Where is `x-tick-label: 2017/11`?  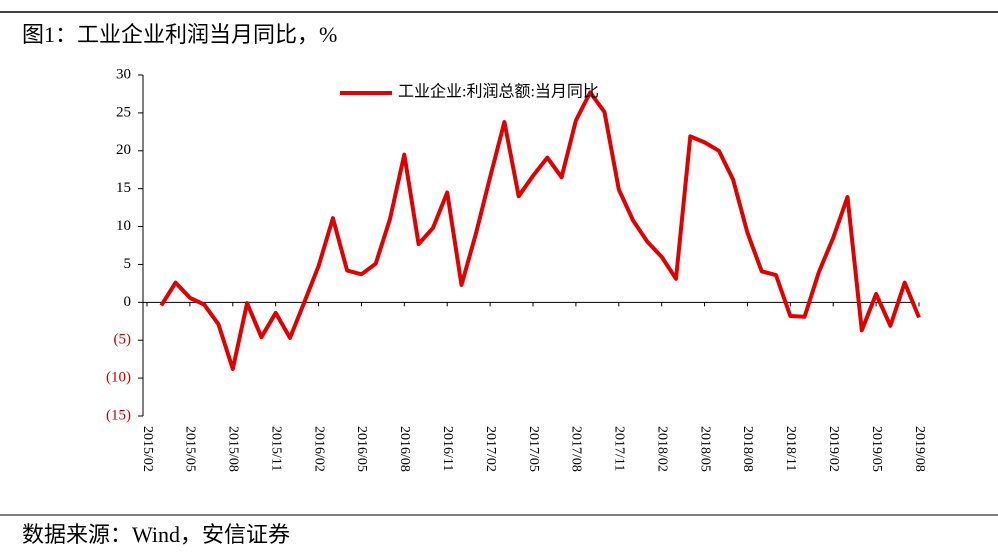
x-tick-label: 2017/11 is located at coordinates (619, 448).